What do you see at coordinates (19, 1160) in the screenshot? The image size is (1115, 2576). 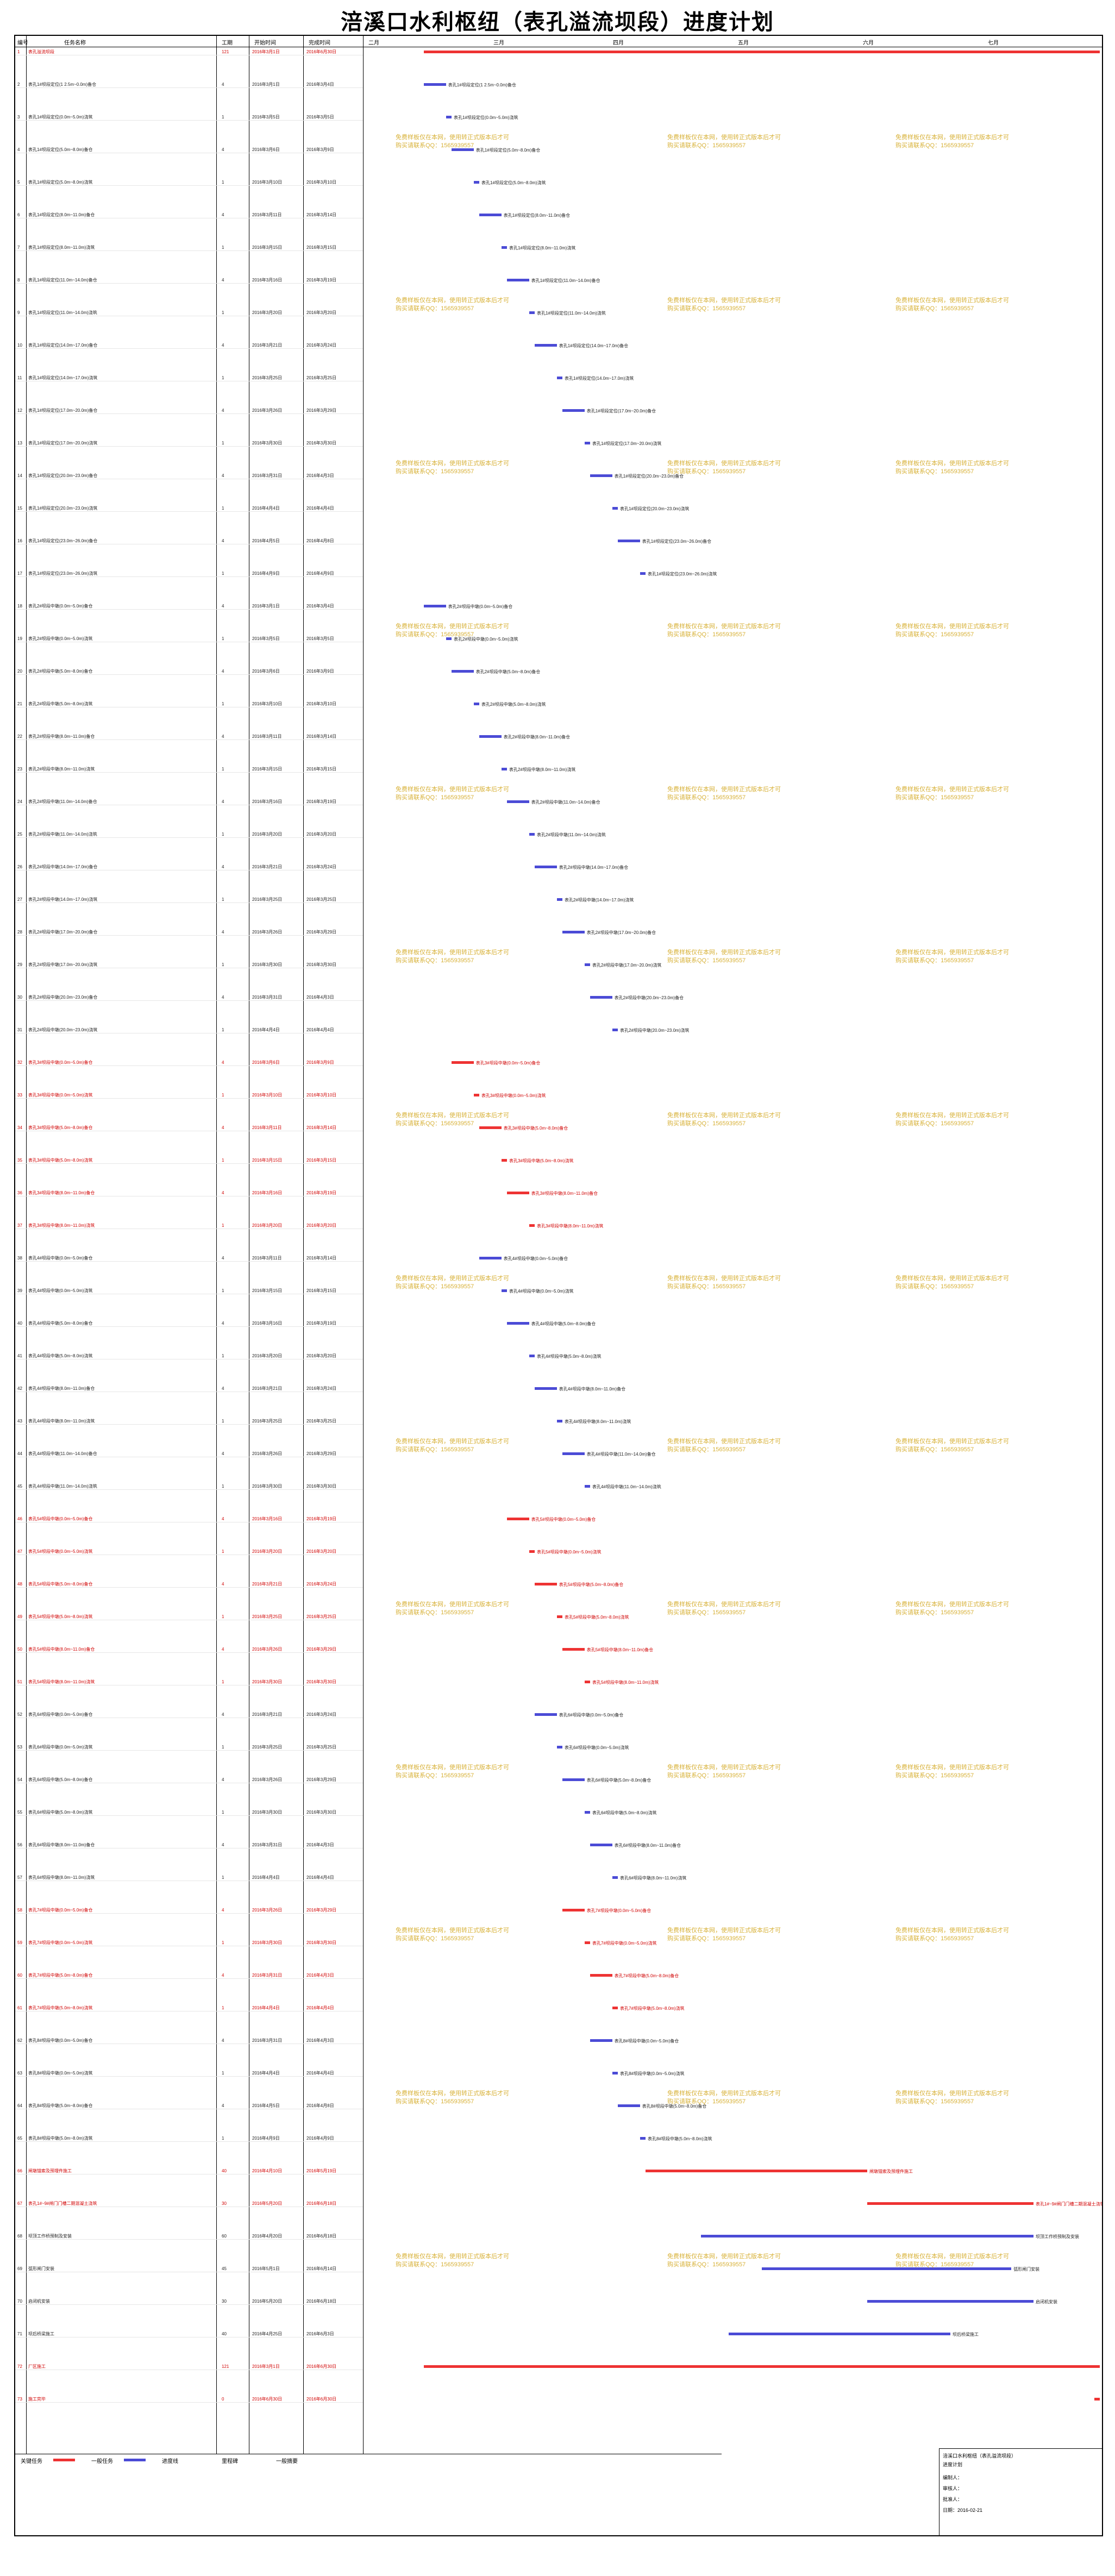 I see `row-cell-n: 35` at bounding box center [19, 1160].